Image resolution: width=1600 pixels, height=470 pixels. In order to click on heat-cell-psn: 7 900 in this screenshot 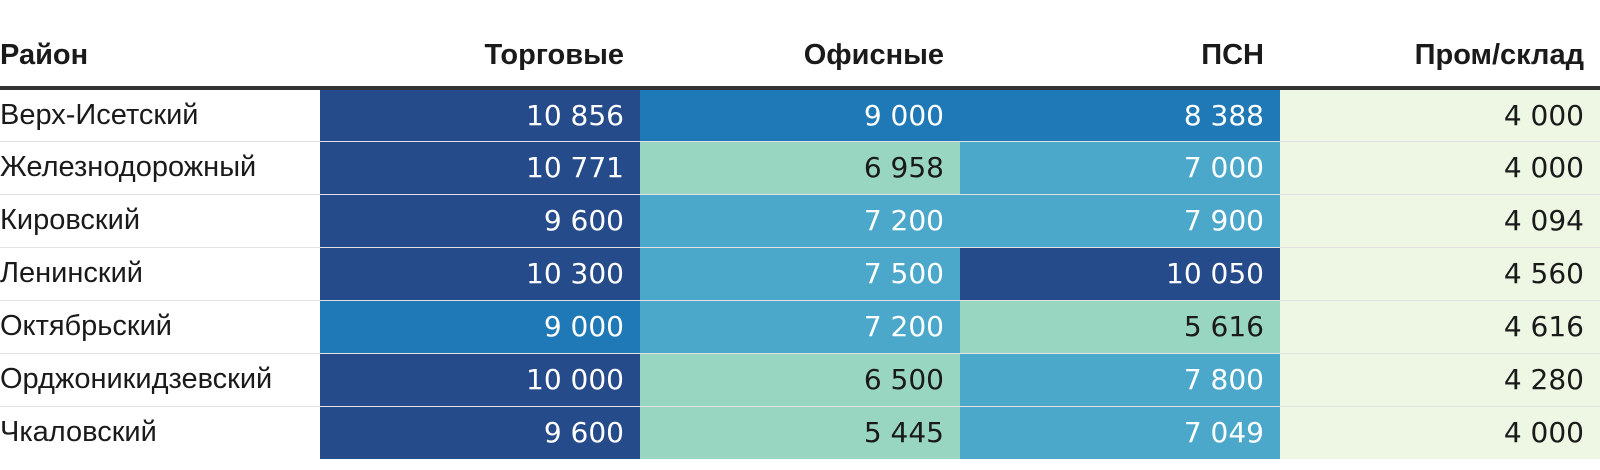, I will do `click(1120, 221)`.